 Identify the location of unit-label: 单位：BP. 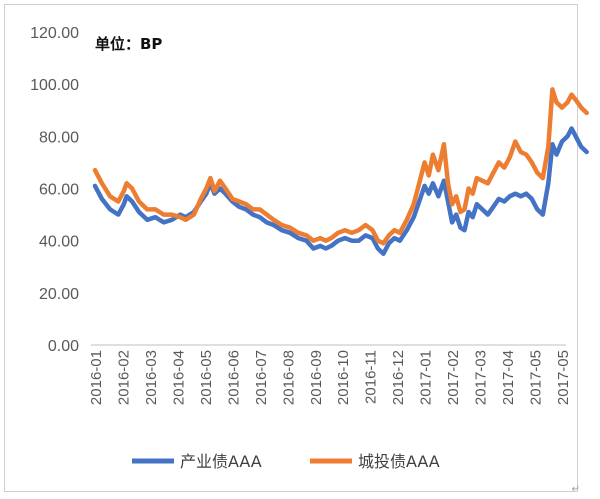
(129, 44).